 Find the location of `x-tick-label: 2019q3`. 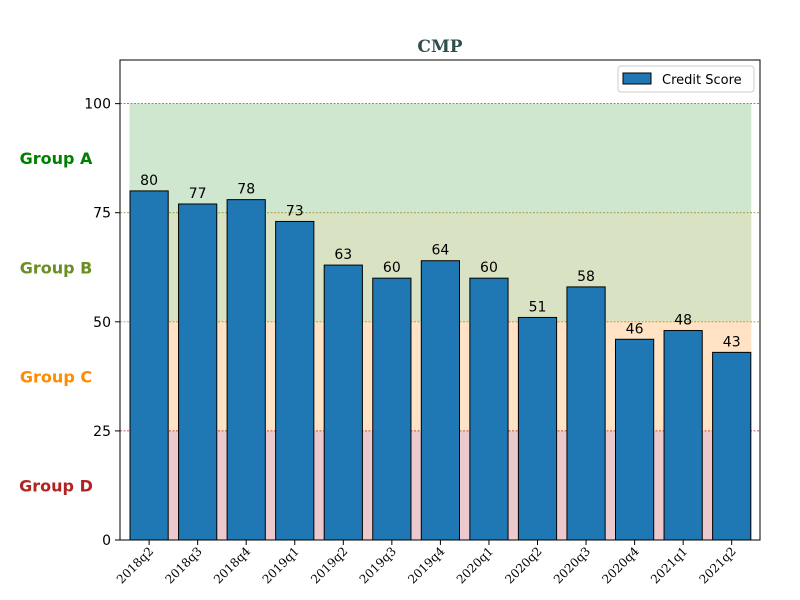

x-tick-label: 2019q3 is located at coordinates (378, 565).